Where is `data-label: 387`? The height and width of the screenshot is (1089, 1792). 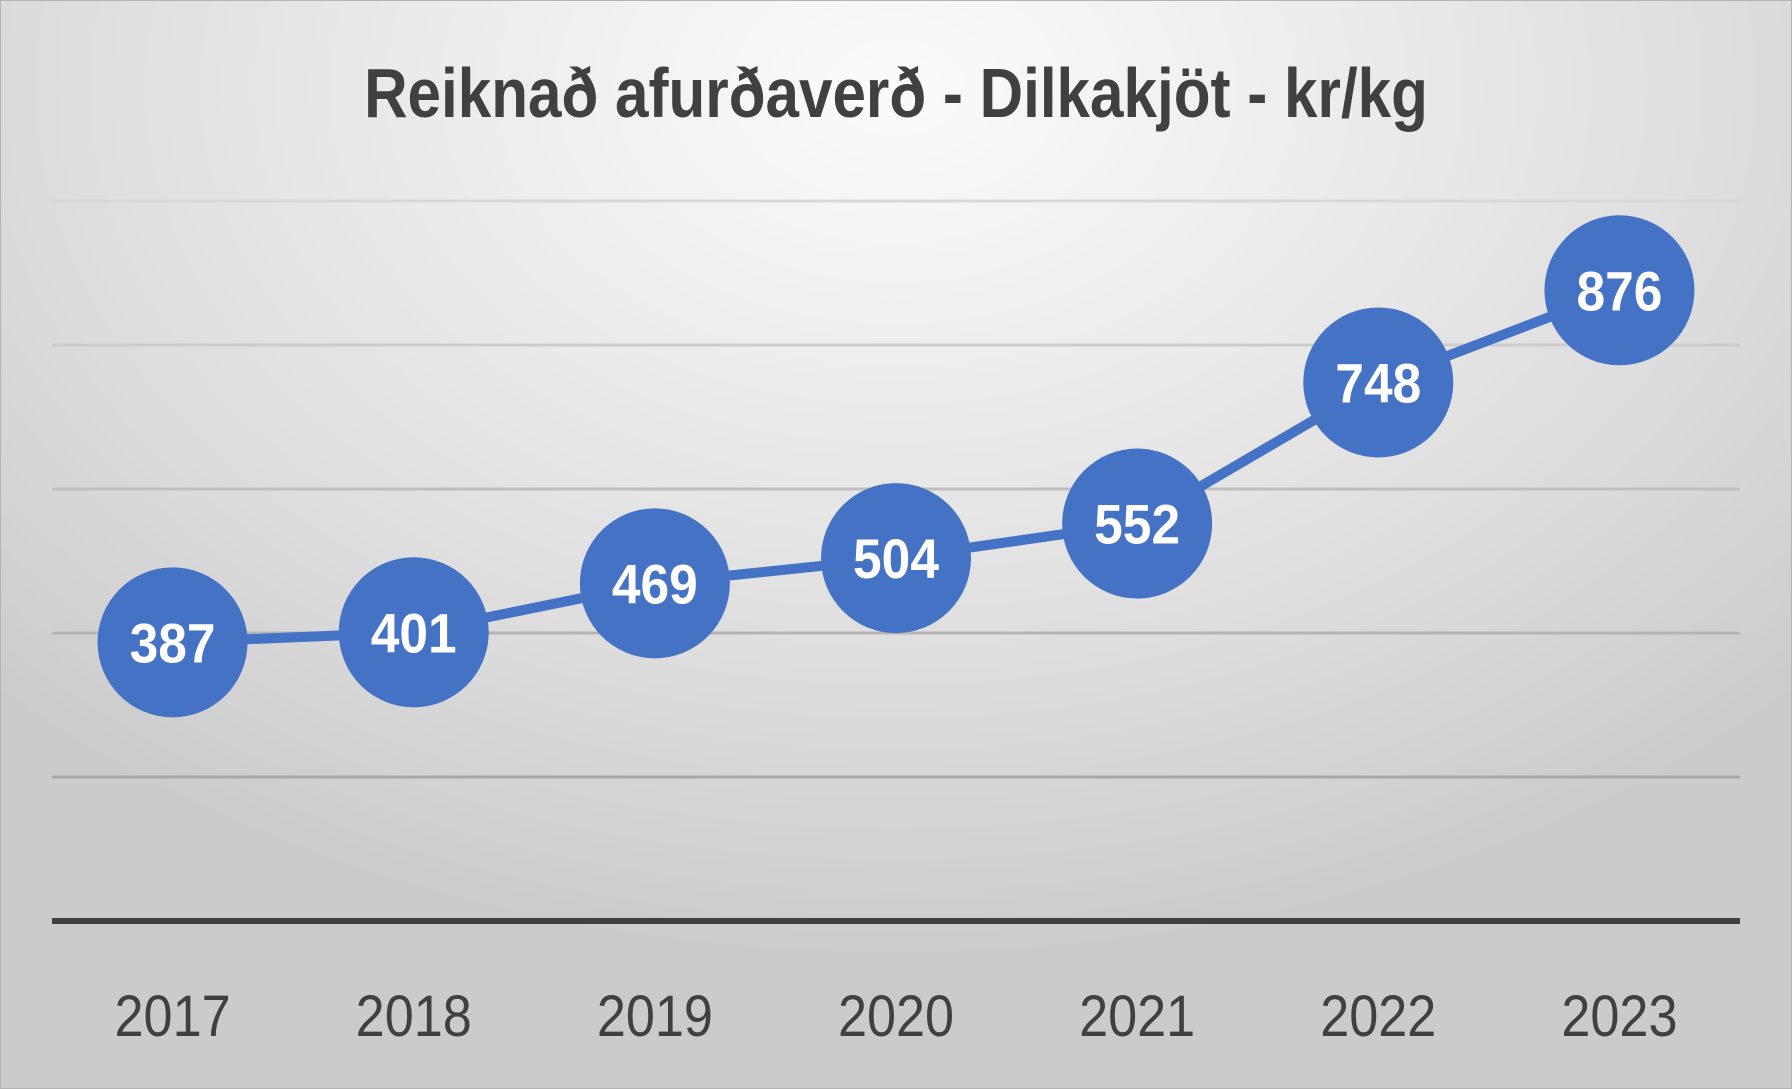
data-label: 387 is located at coordinates (173, 643).